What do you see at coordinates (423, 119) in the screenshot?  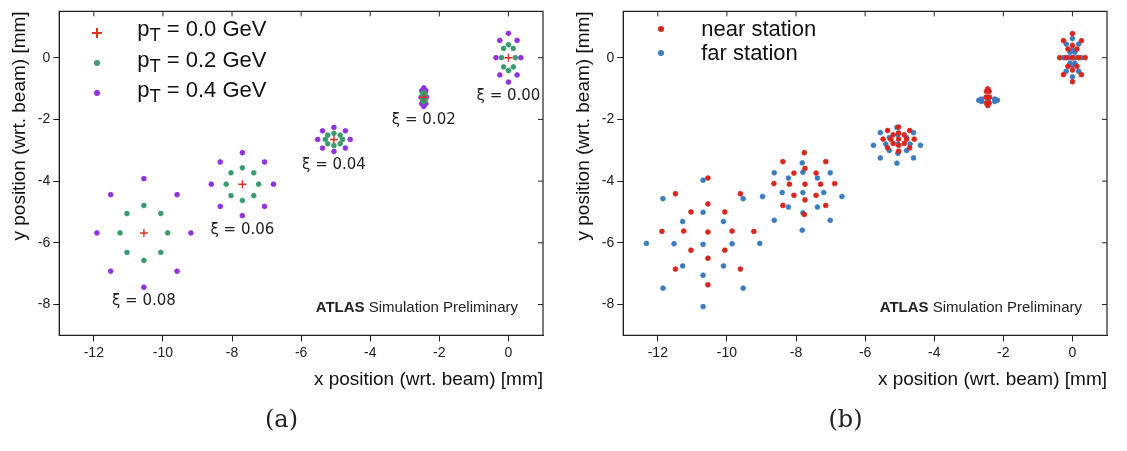 I see `annotation: ξ = 0.02` at bounding box center [423, 119].